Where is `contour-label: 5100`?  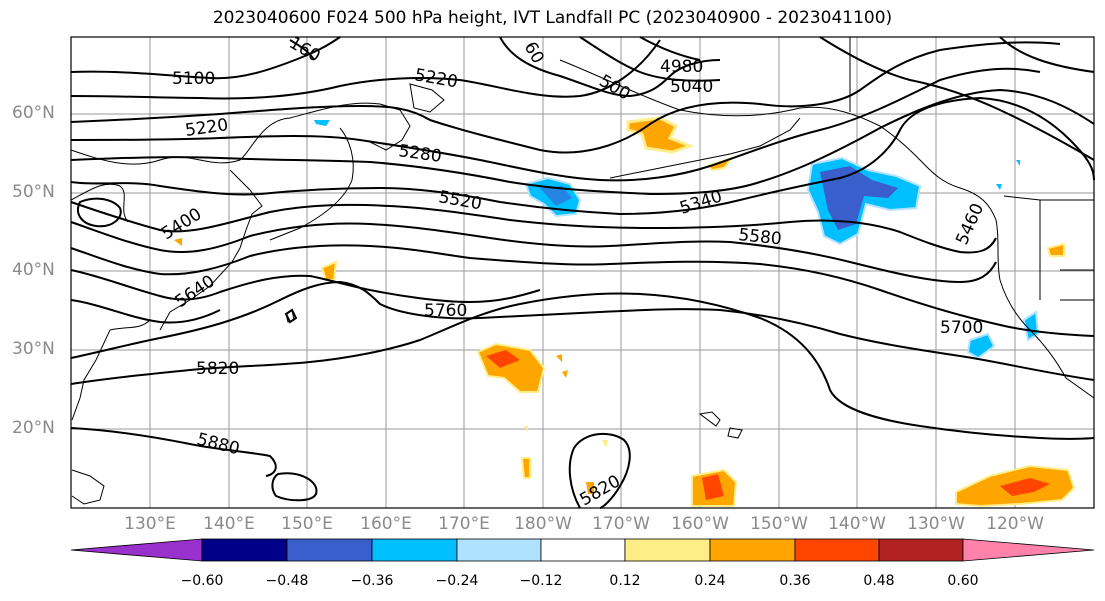 contour-label: 5100 is located at coordinates (193, 79).